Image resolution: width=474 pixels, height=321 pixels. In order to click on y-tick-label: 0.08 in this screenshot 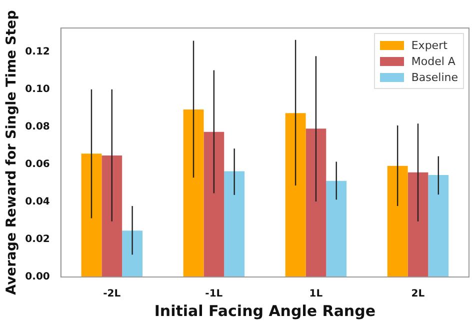, I will do `click(37, 126)`.